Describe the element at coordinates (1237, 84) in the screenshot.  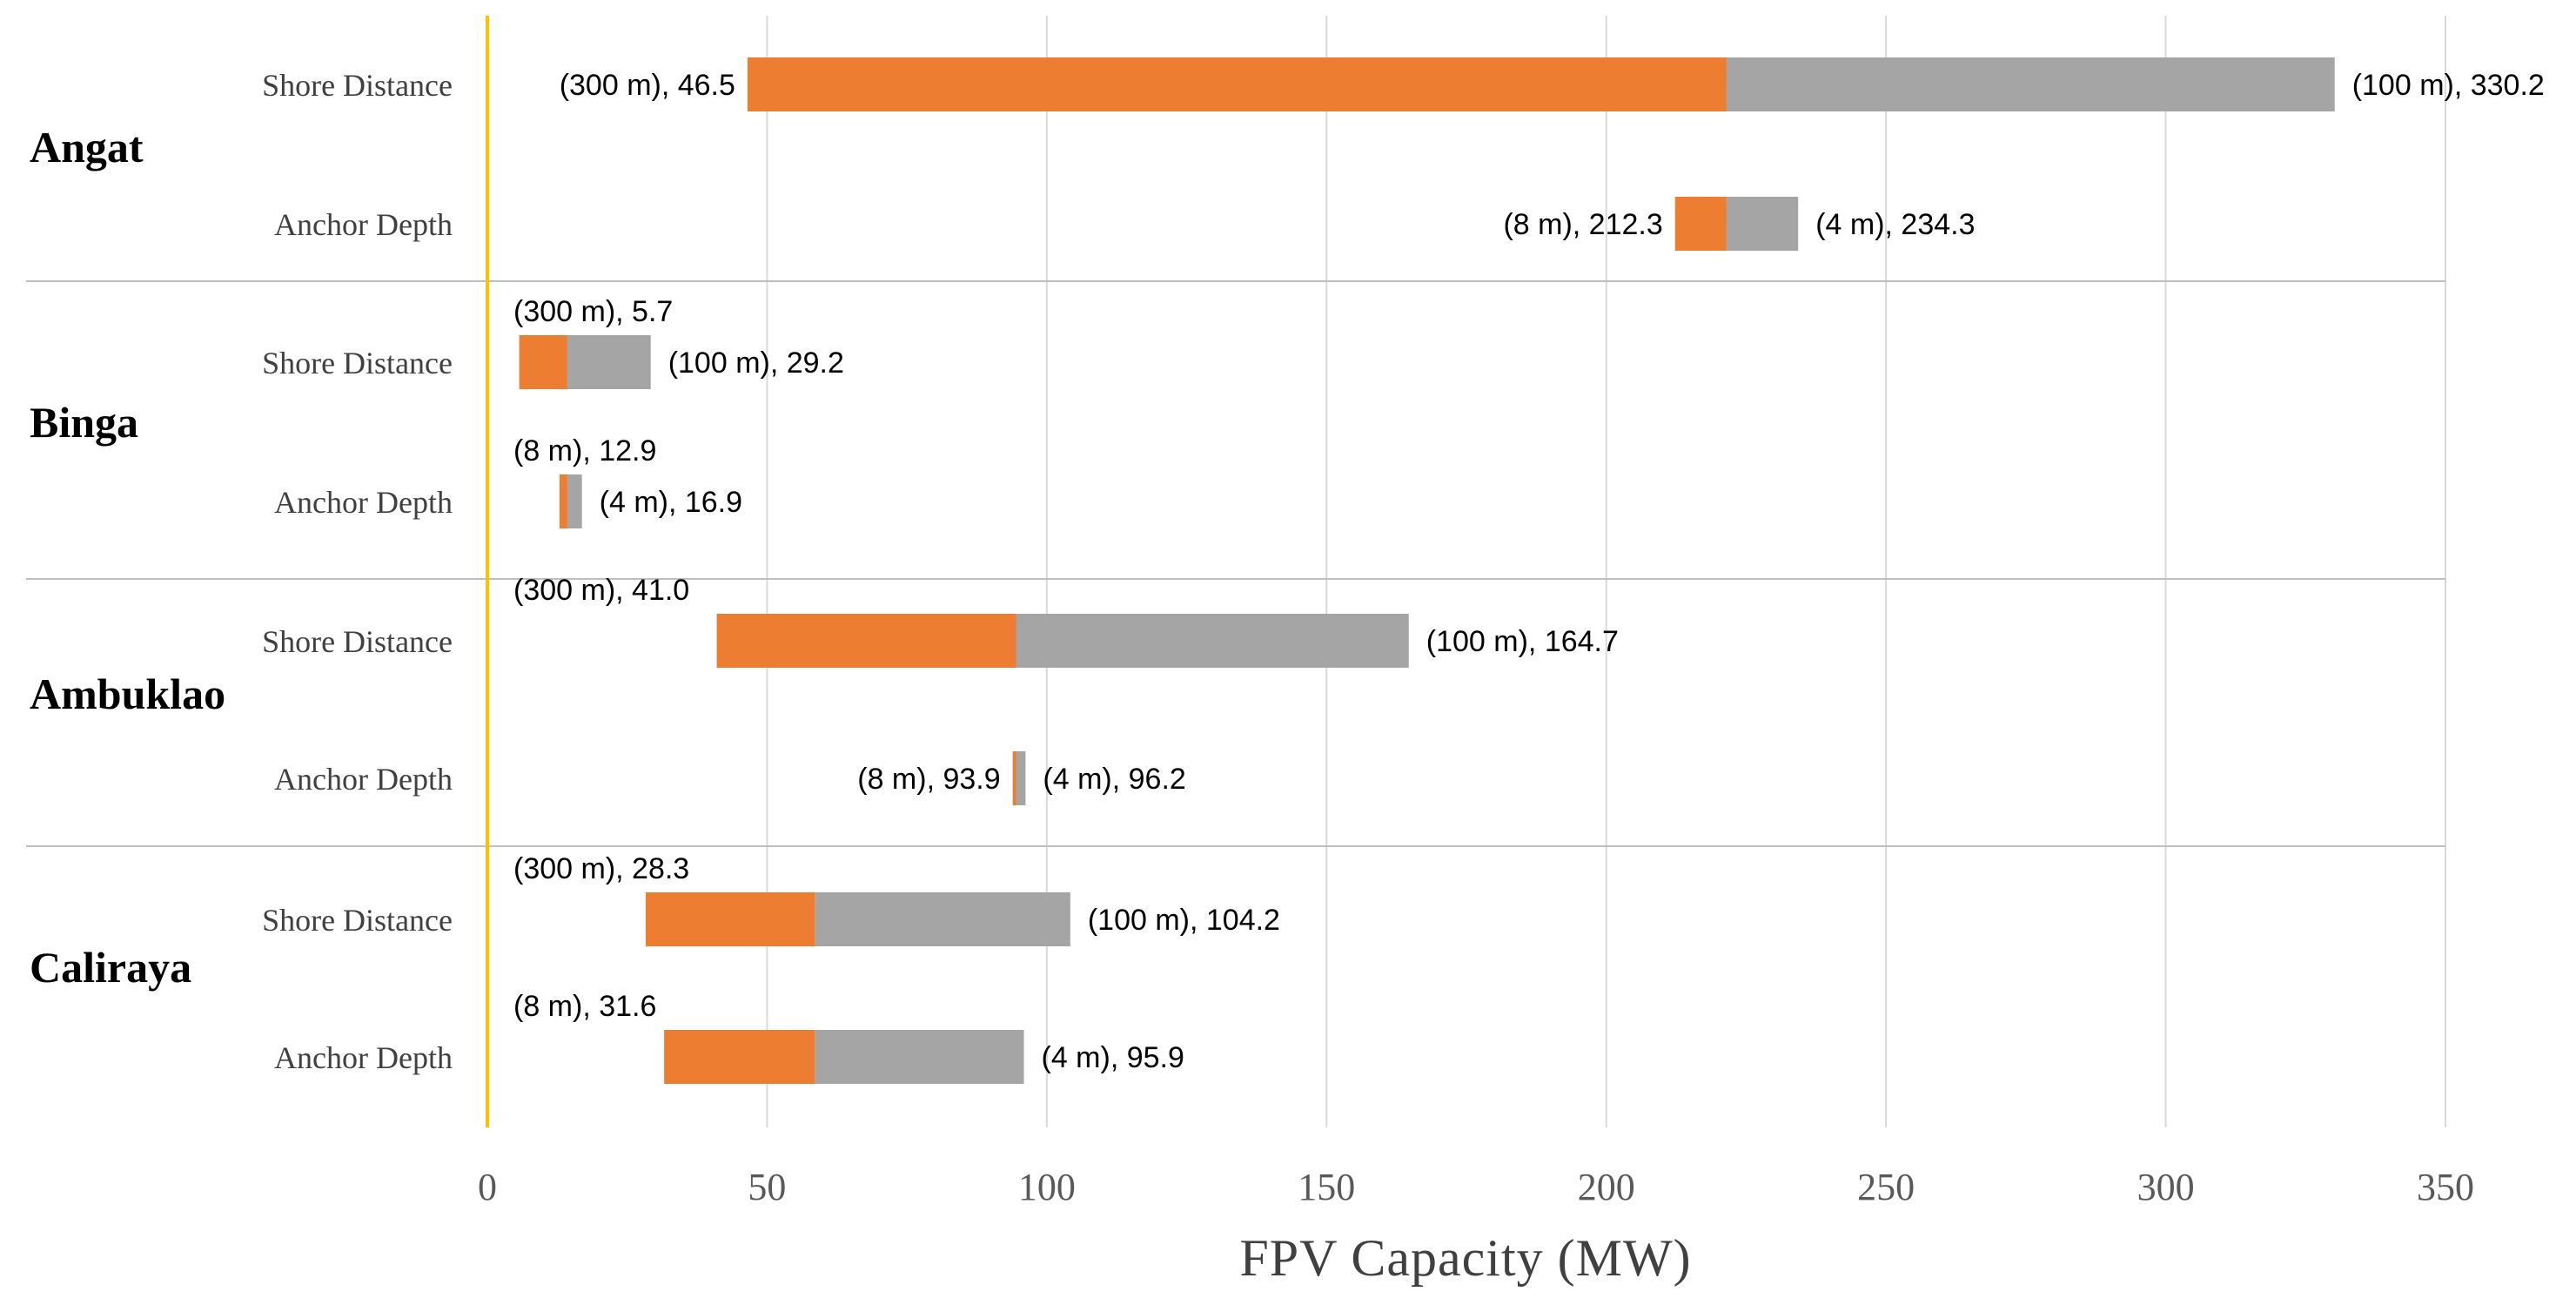
I see `bar-low-angat-shore-distance` at that location.